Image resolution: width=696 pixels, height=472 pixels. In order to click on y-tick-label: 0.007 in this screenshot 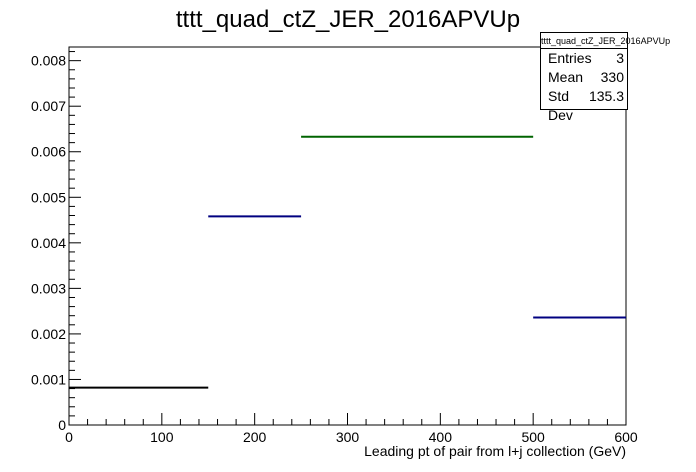, I will do `click(48, 106)`.